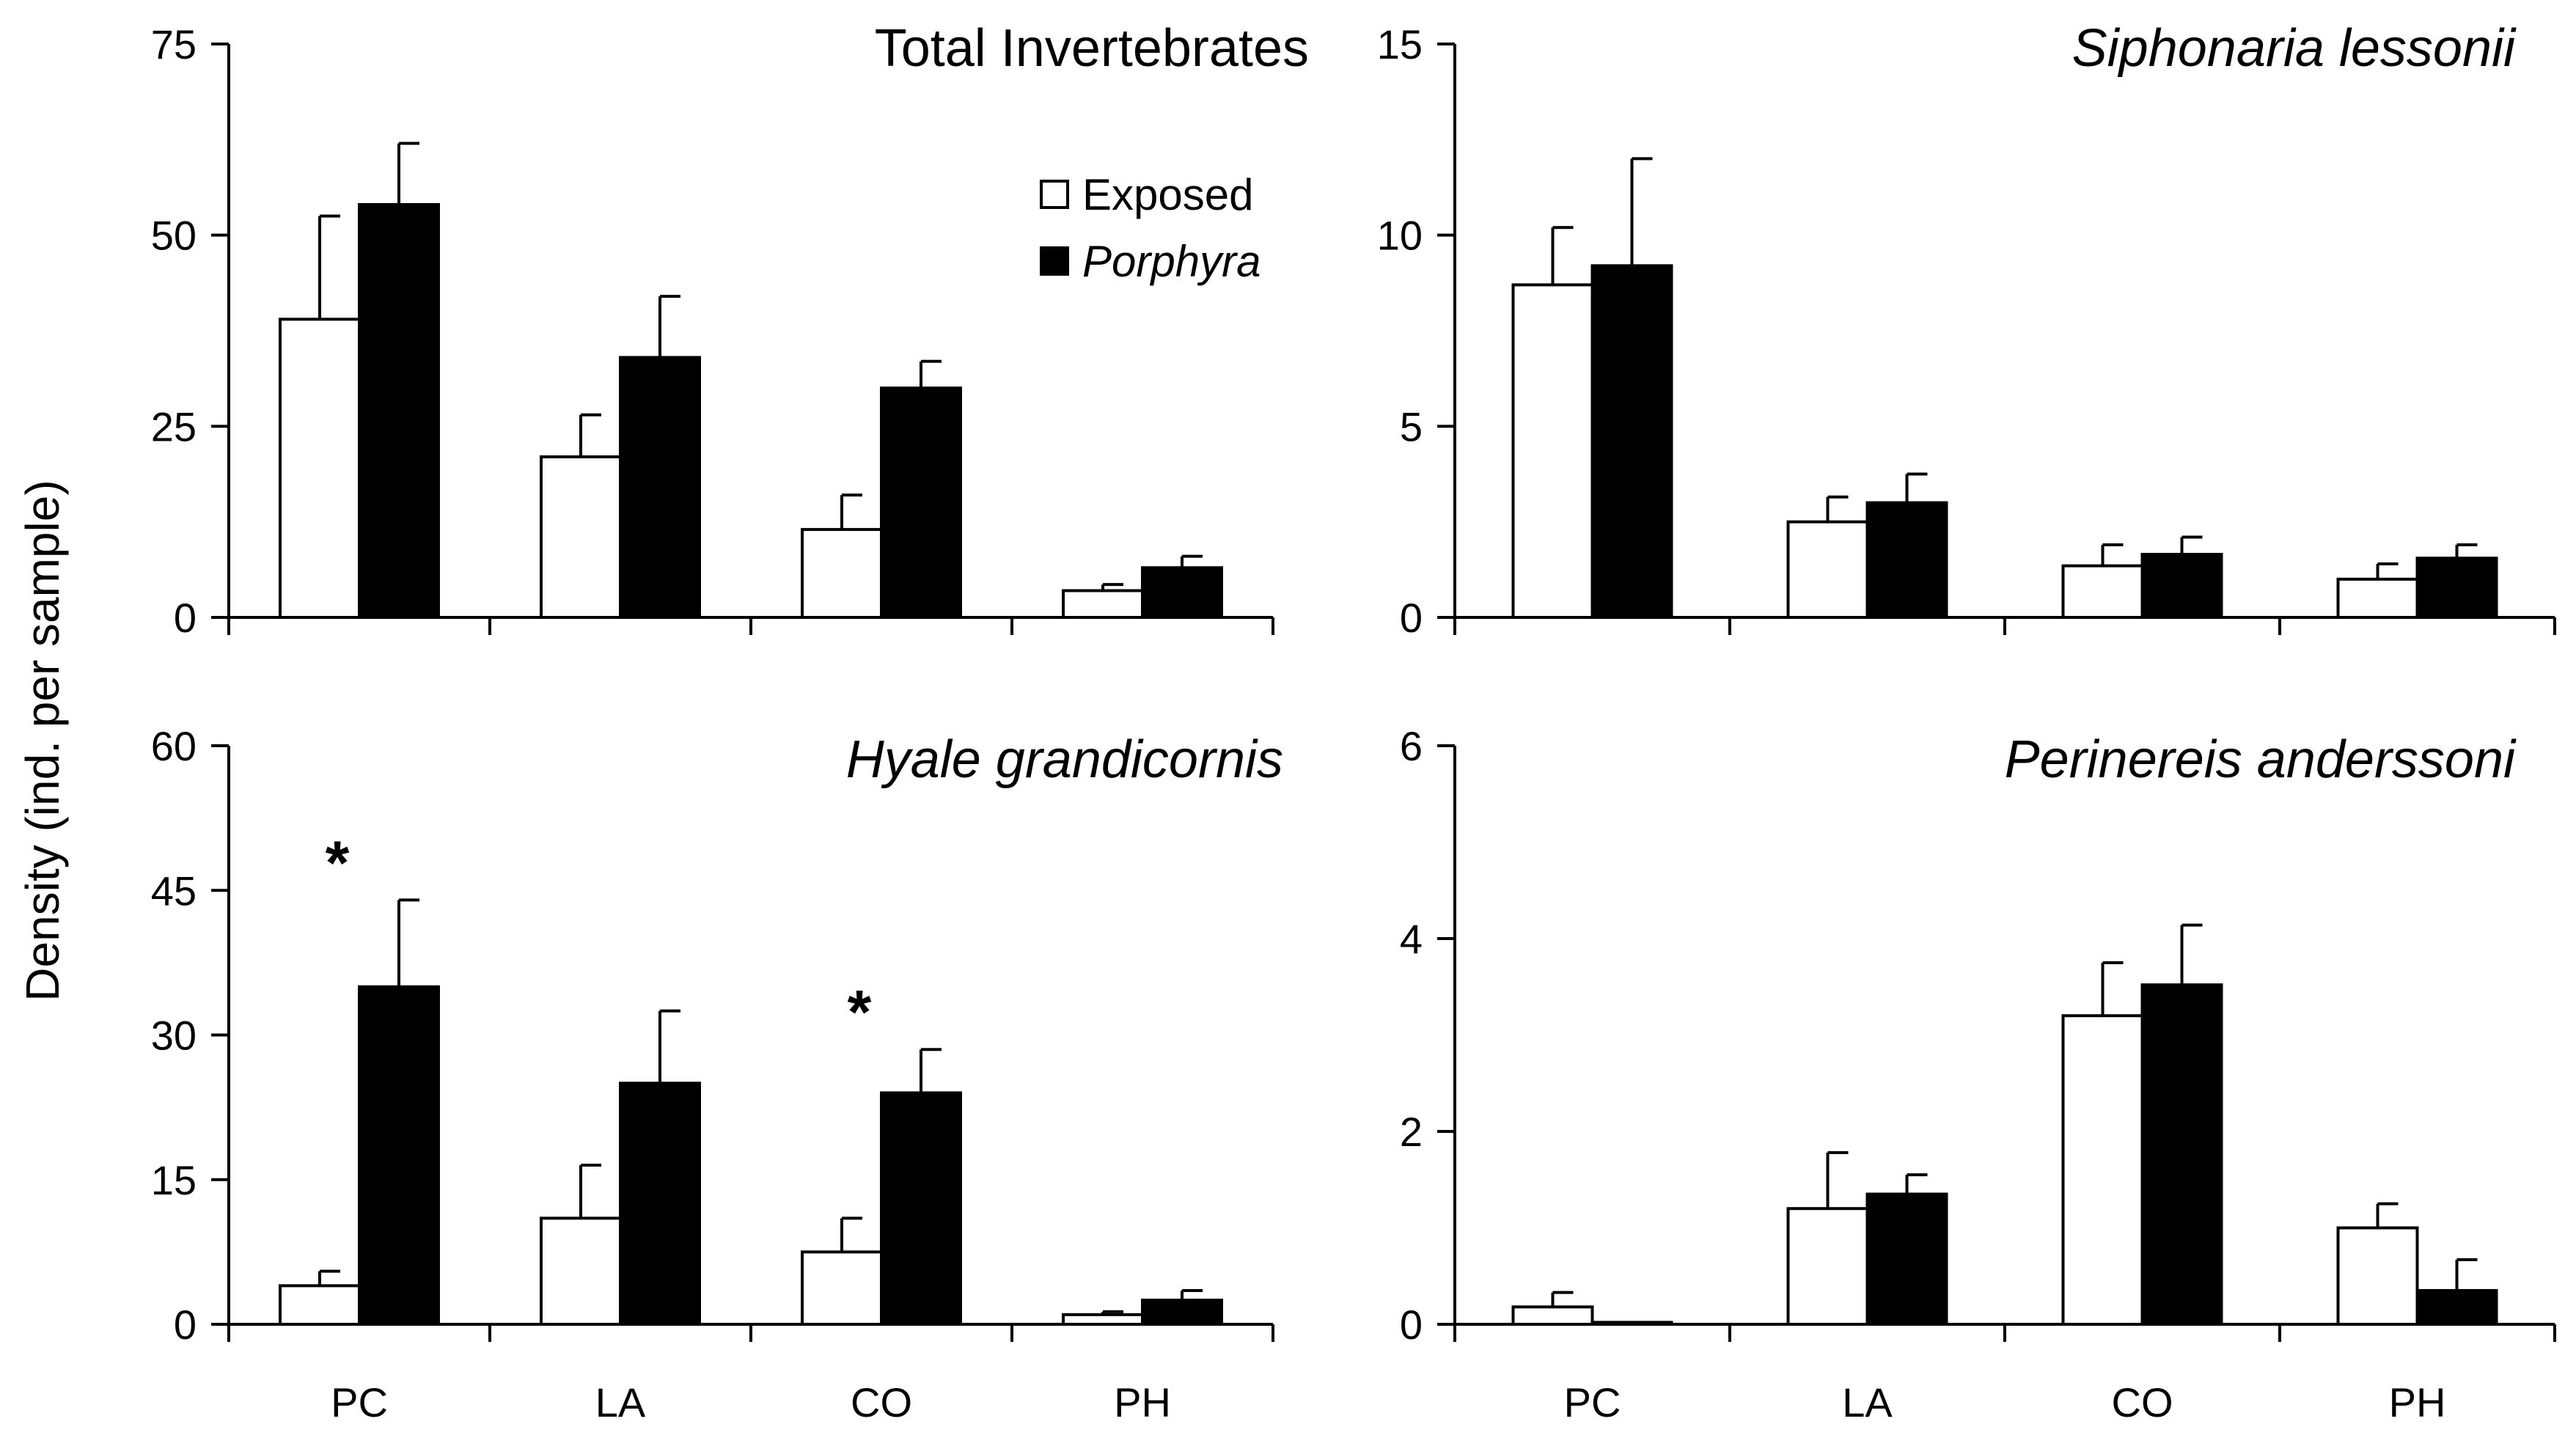 This screenshot has width=2576, height=1435. I want to click on y-tick-label: 50, so click(174, 236).